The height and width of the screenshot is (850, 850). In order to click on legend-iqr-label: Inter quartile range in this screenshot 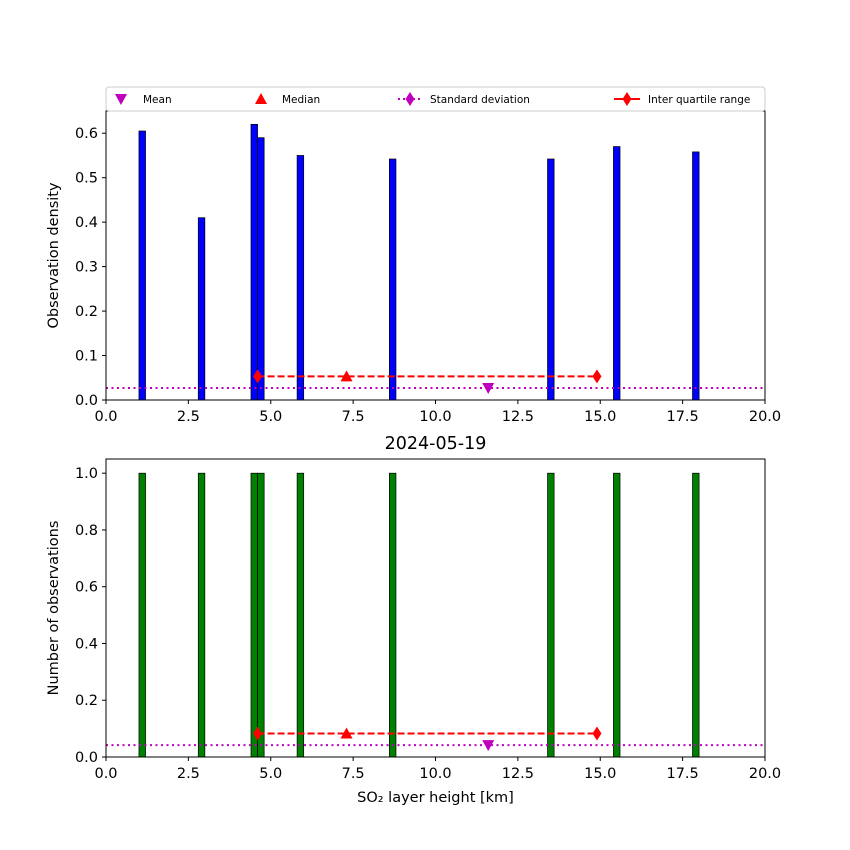, I will do `click(699, 100)`.